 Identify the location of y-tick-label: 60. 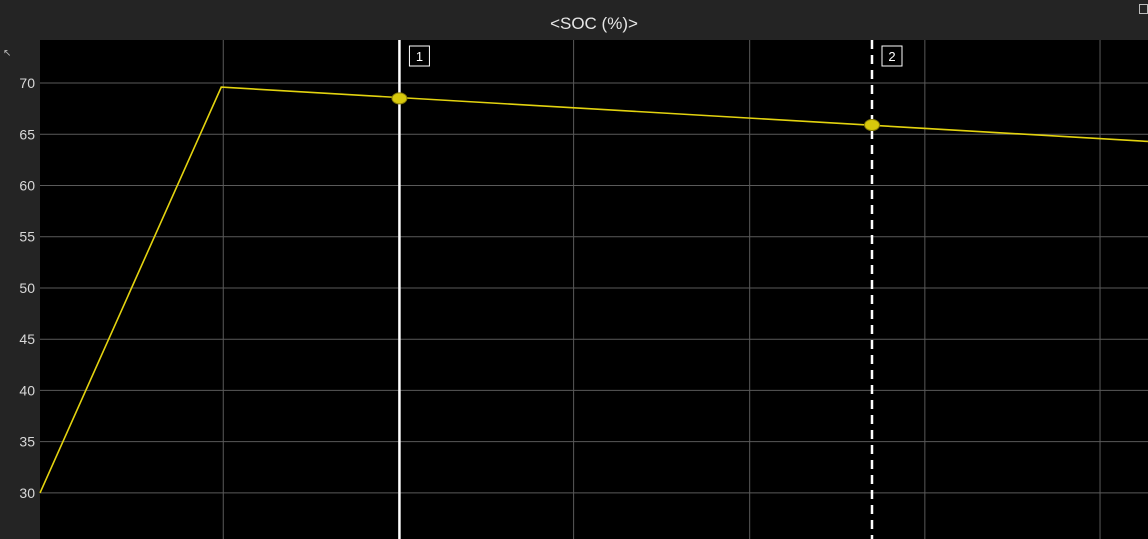
(27, 185).